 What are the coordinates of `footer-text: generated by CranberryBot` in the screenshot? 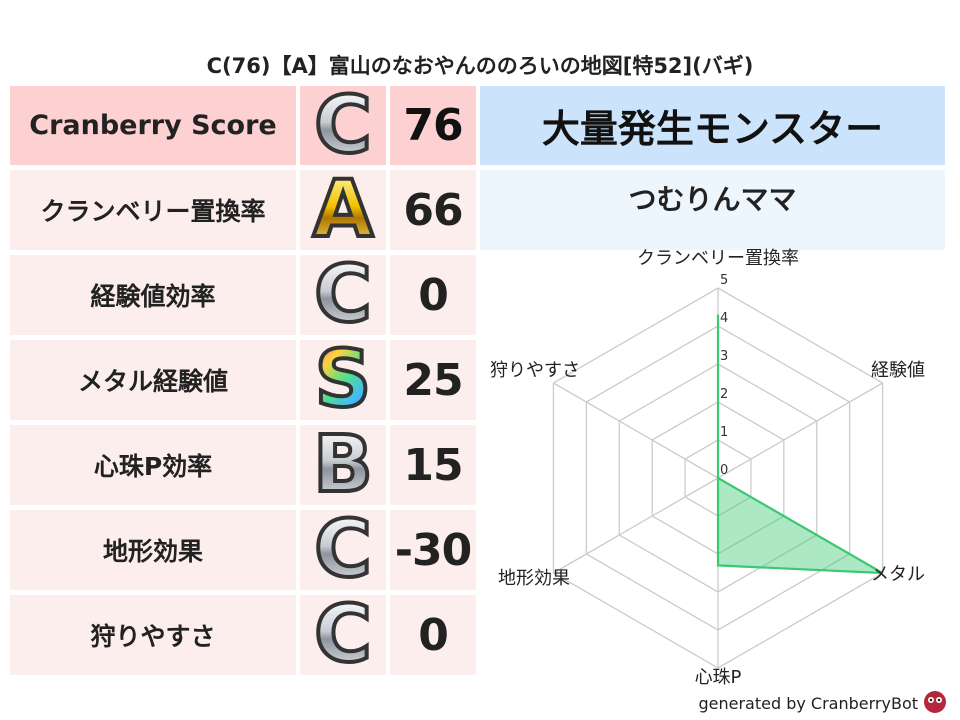 It's located at (808, 703).